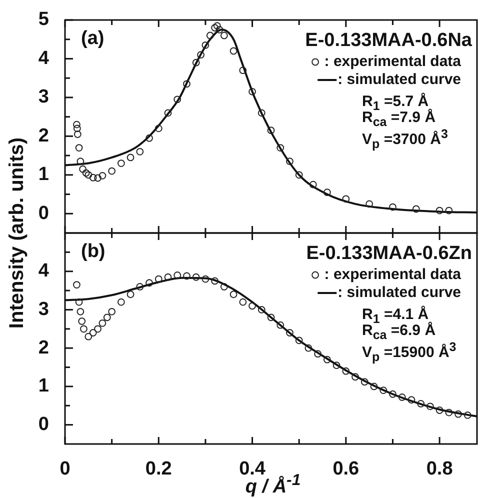 The image size is (482, 498). I want to click on x-tick-label: 0.8, so click(439, 469).